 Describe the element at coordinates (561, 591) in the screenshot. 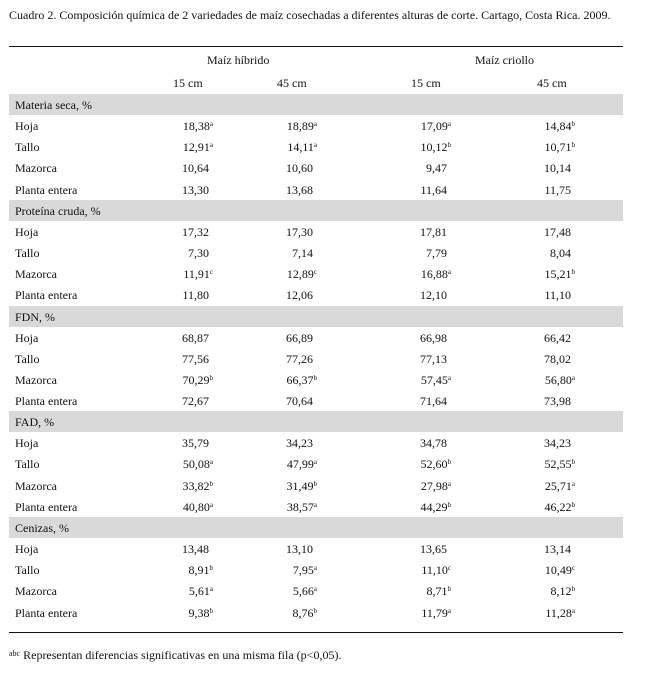

I see `cell-value: 8,12` at that location.